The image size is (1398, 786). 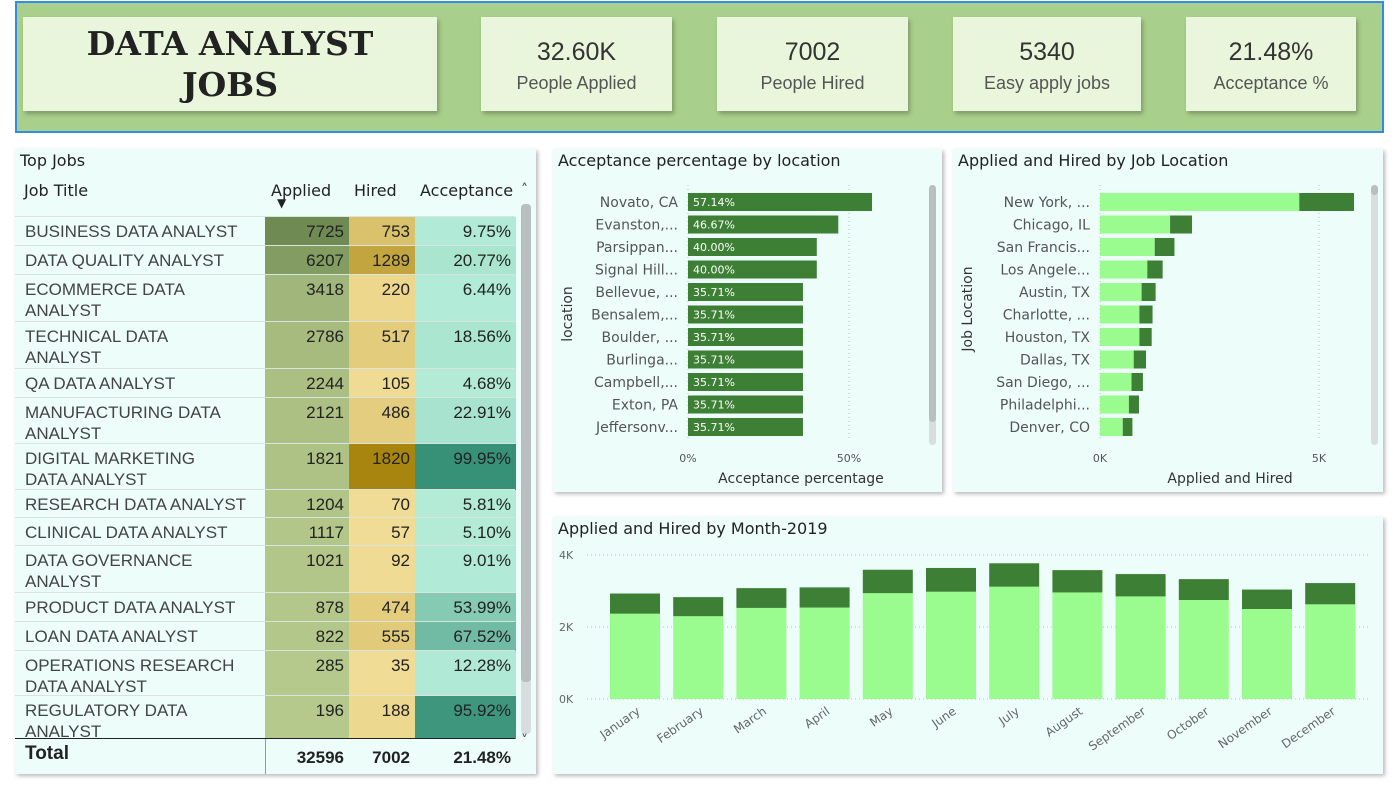 I want to click on hired-cell: 220, so click(x=382, y=298).